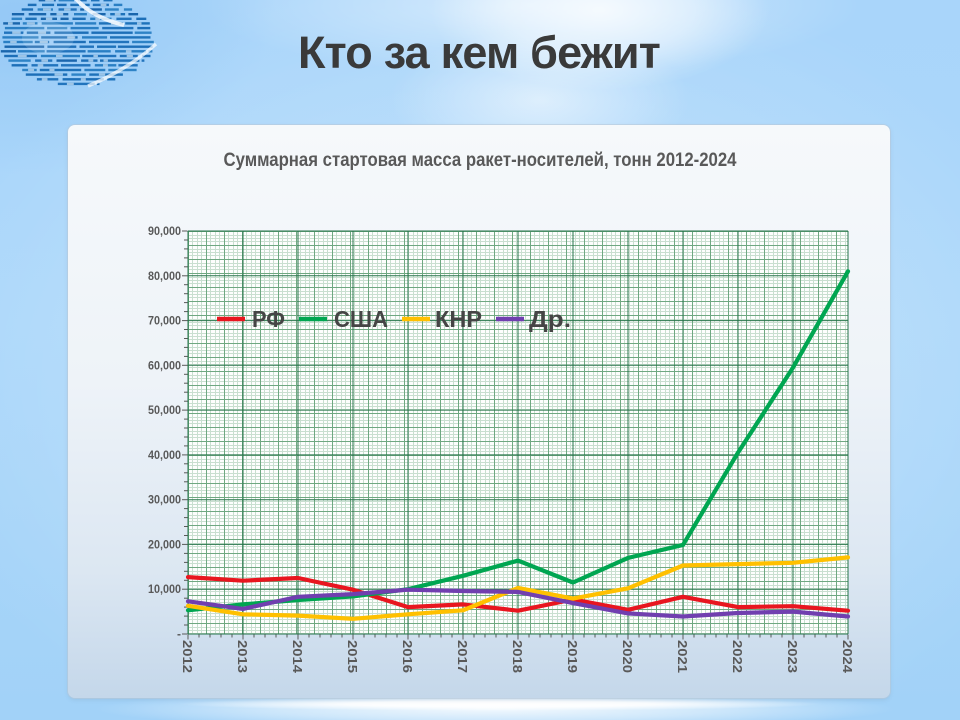 Image resolution: width=960 pixels, height=720 pixels. What do you see at coordinates (682, 656) in the screenshot?
I see `svg-text: 2021` at bounding box center [682, 656].